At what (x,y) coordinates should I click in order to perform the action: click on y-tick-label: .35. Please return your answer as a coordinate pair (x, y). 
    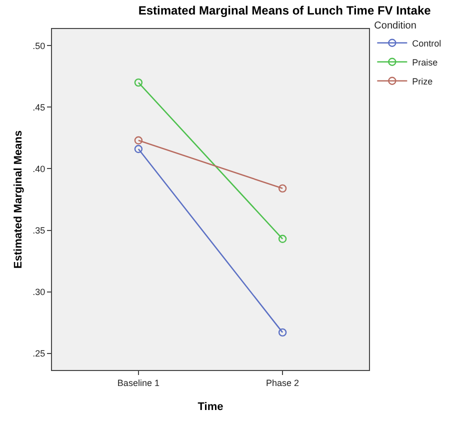
    Looking at the image, I should click on (39, 230).